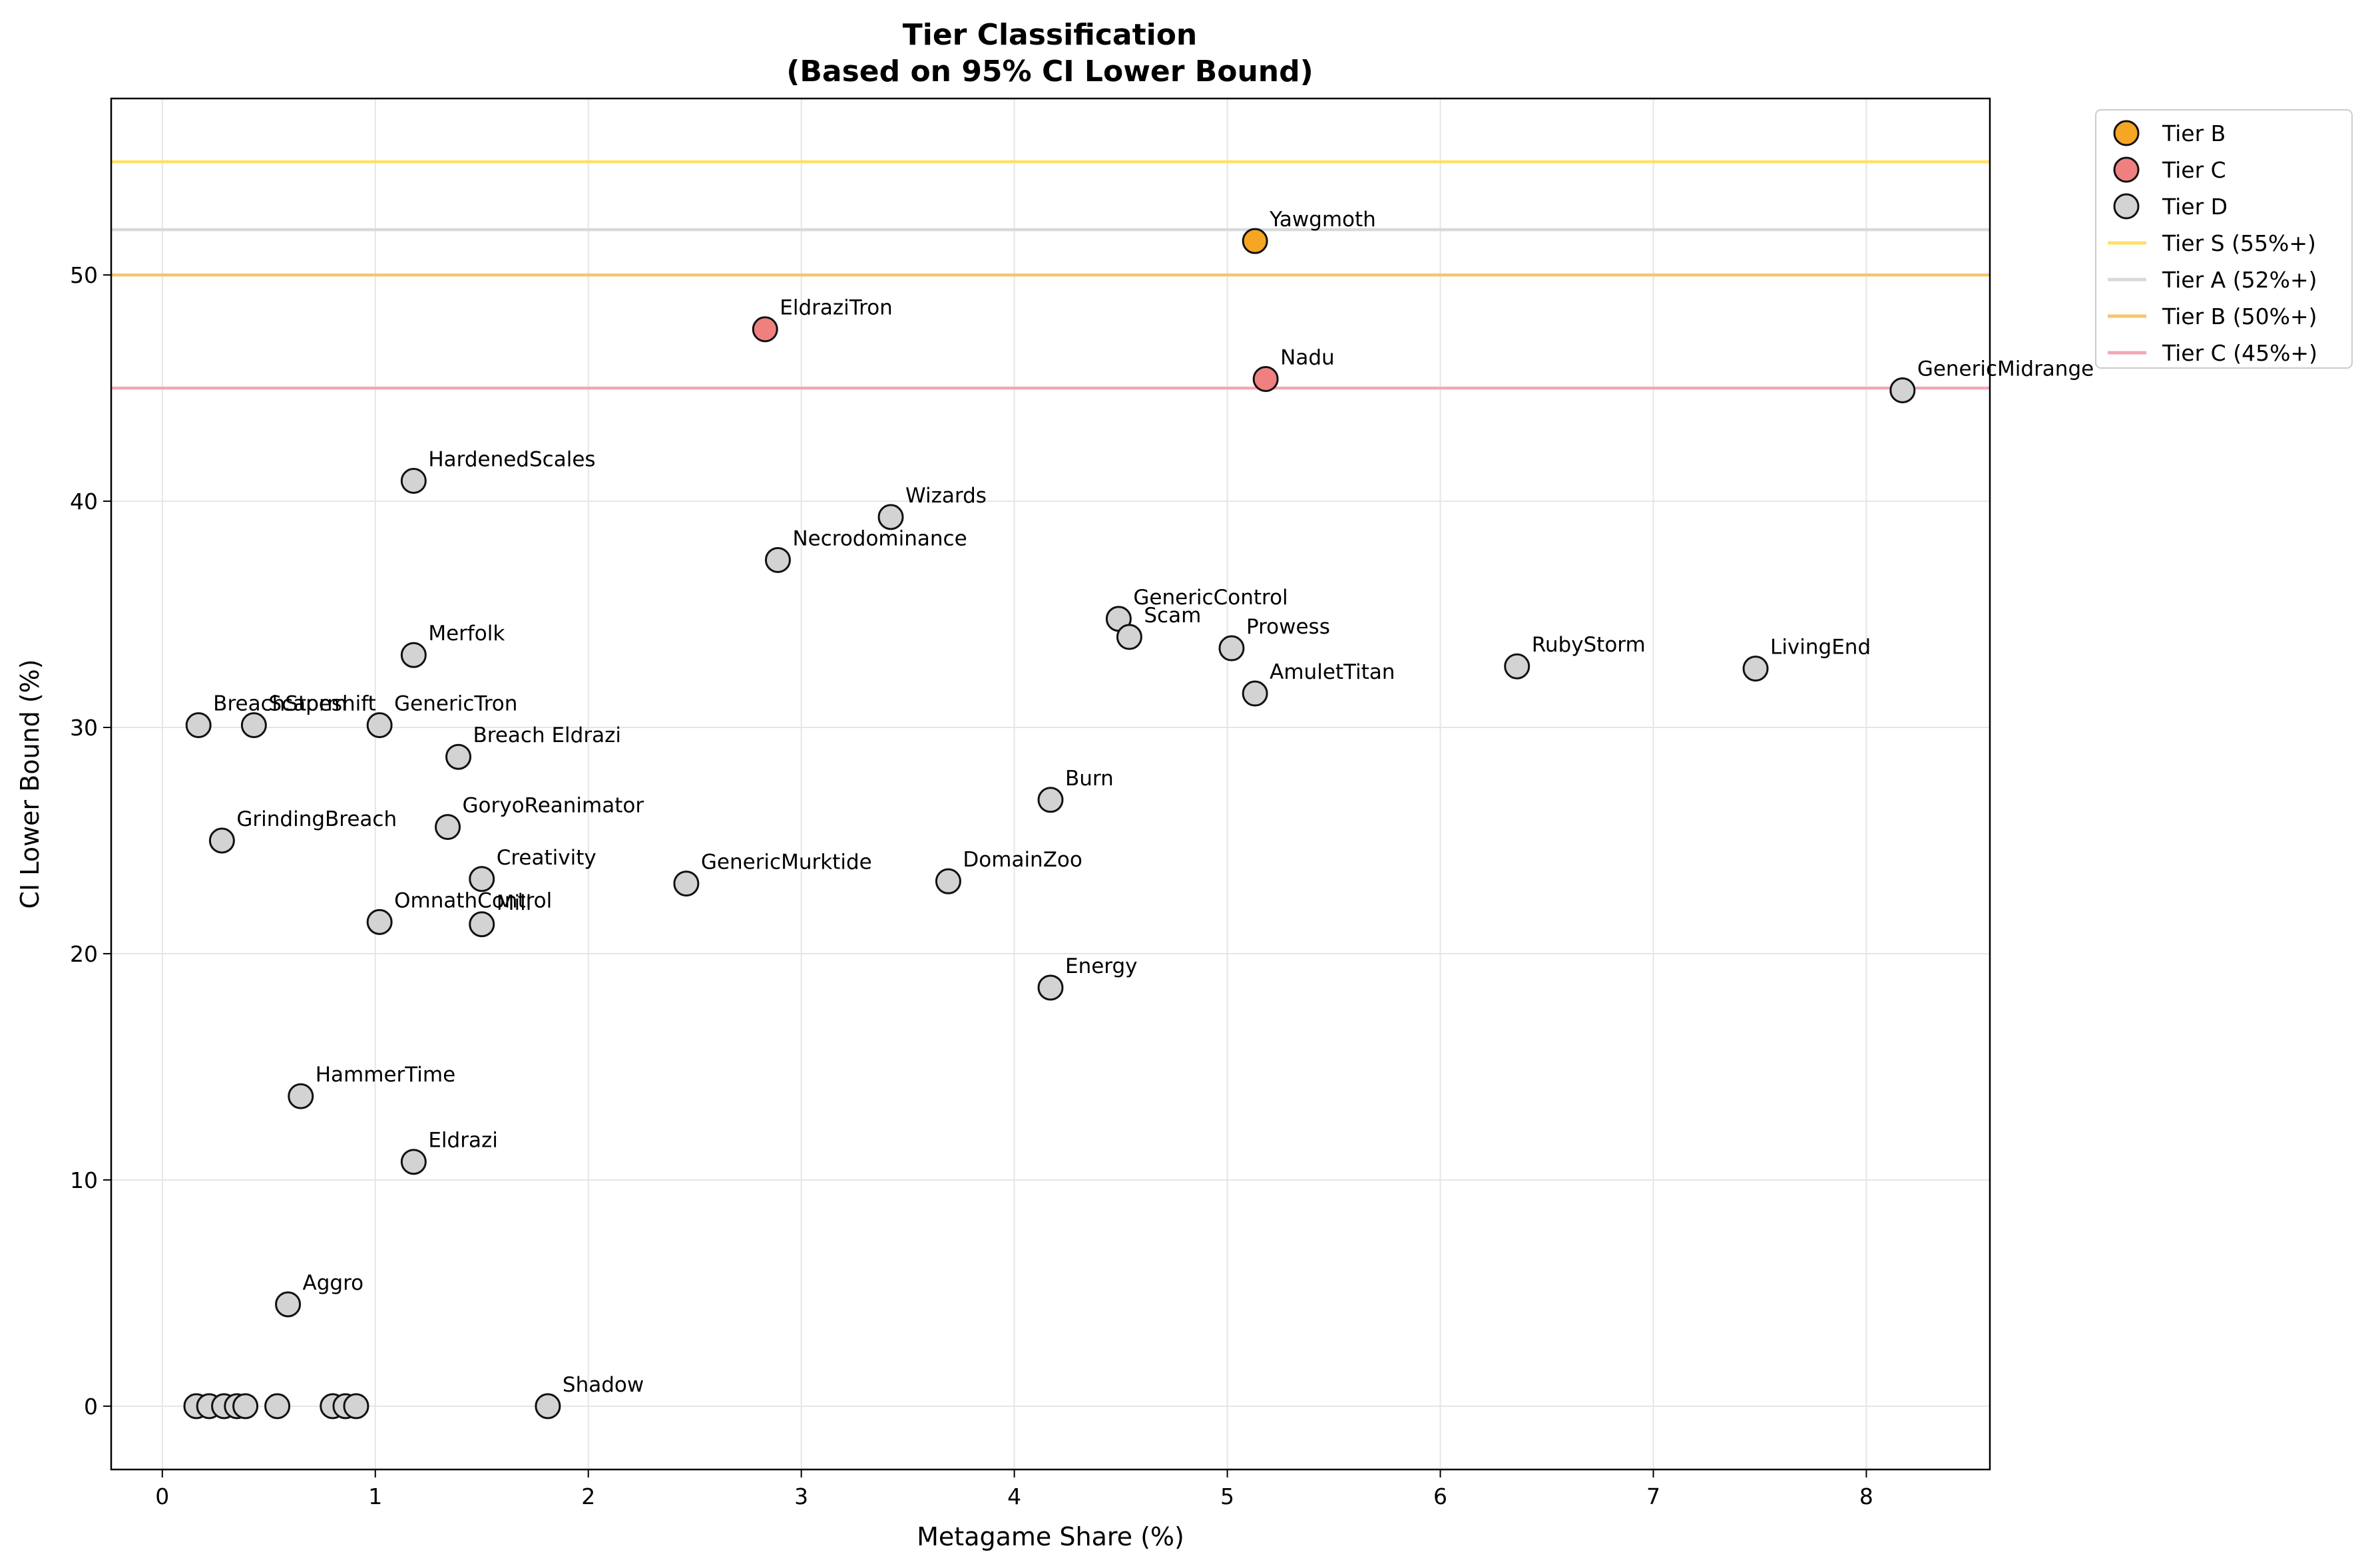  What do you see at coordinates (333, 1283) in the screenshot?
I see `point-label: Aggro` at bounding box center [333, 1283].